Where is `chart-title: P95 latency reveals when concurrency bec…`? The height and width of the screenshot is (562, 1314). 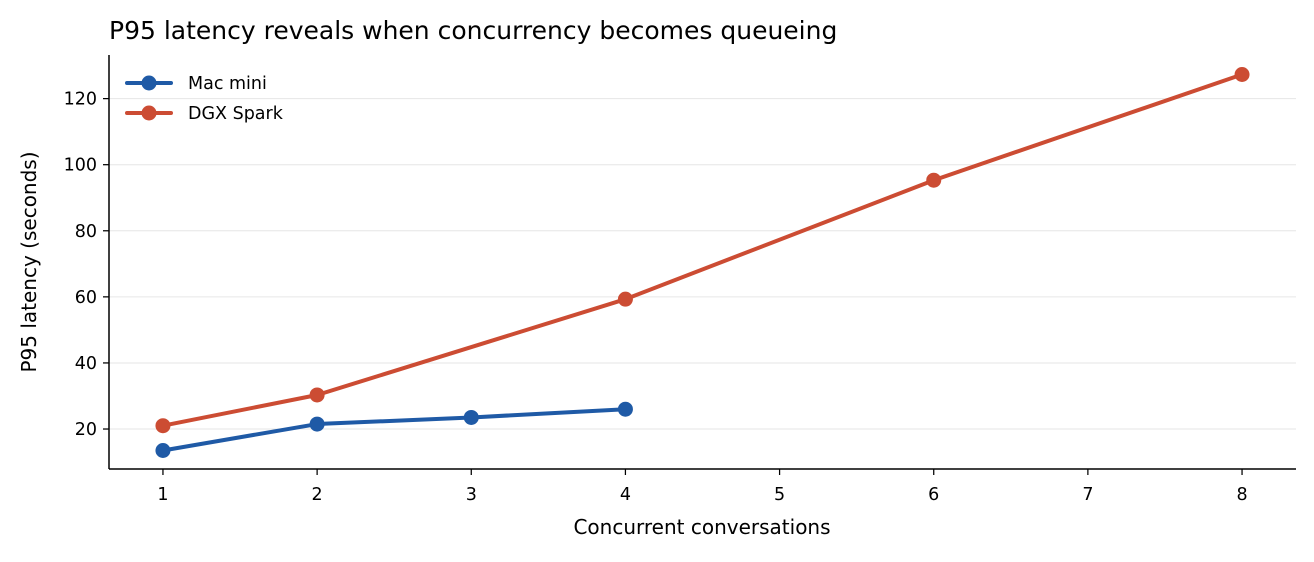 chart-title: P95 latency reveals when concurrency bec… is located at coordinates (473, 30).